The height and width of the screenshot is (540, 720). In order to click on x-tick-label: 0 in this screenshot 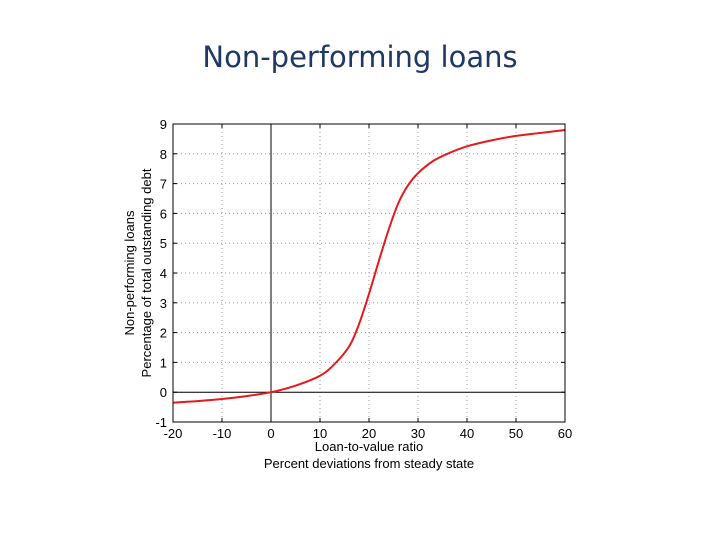, I will do `click(270, 433)`.